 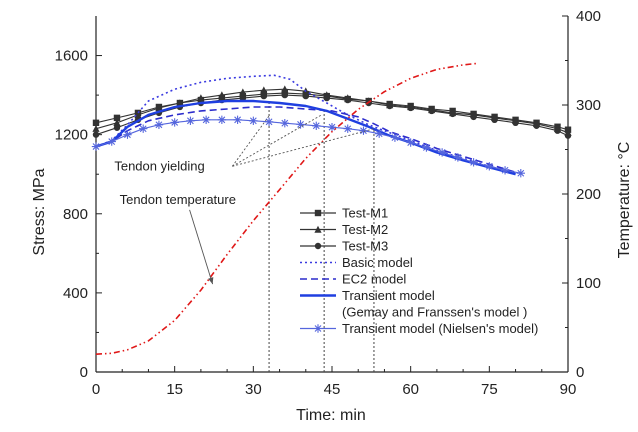 I want to click on legend-label: EC2 model, so click(x=374, y=279).